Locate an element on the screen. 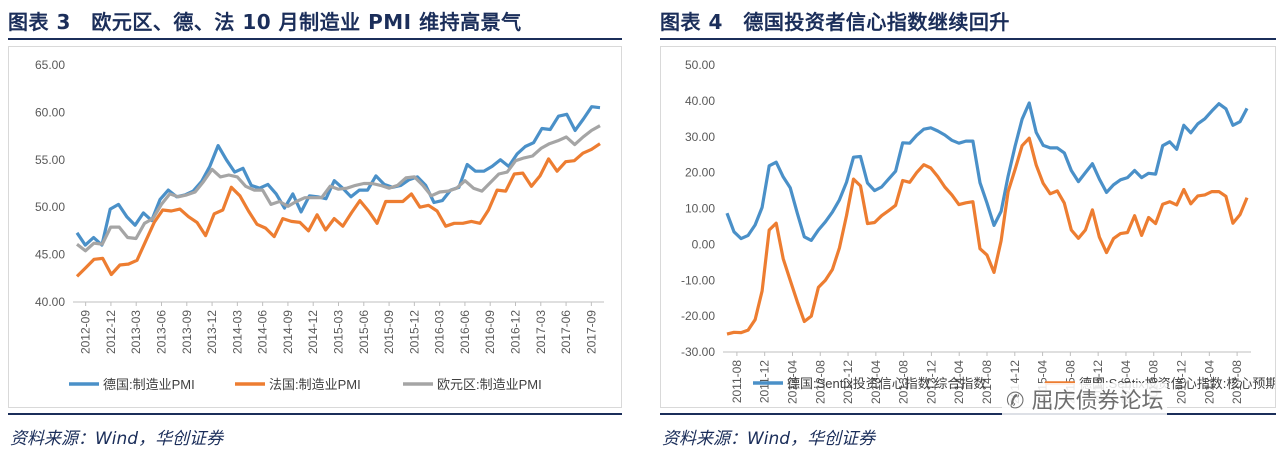  legend-label-1-0: 德国:Sentix投资信心指数:综合指数 is located at coordinates (886, 383).